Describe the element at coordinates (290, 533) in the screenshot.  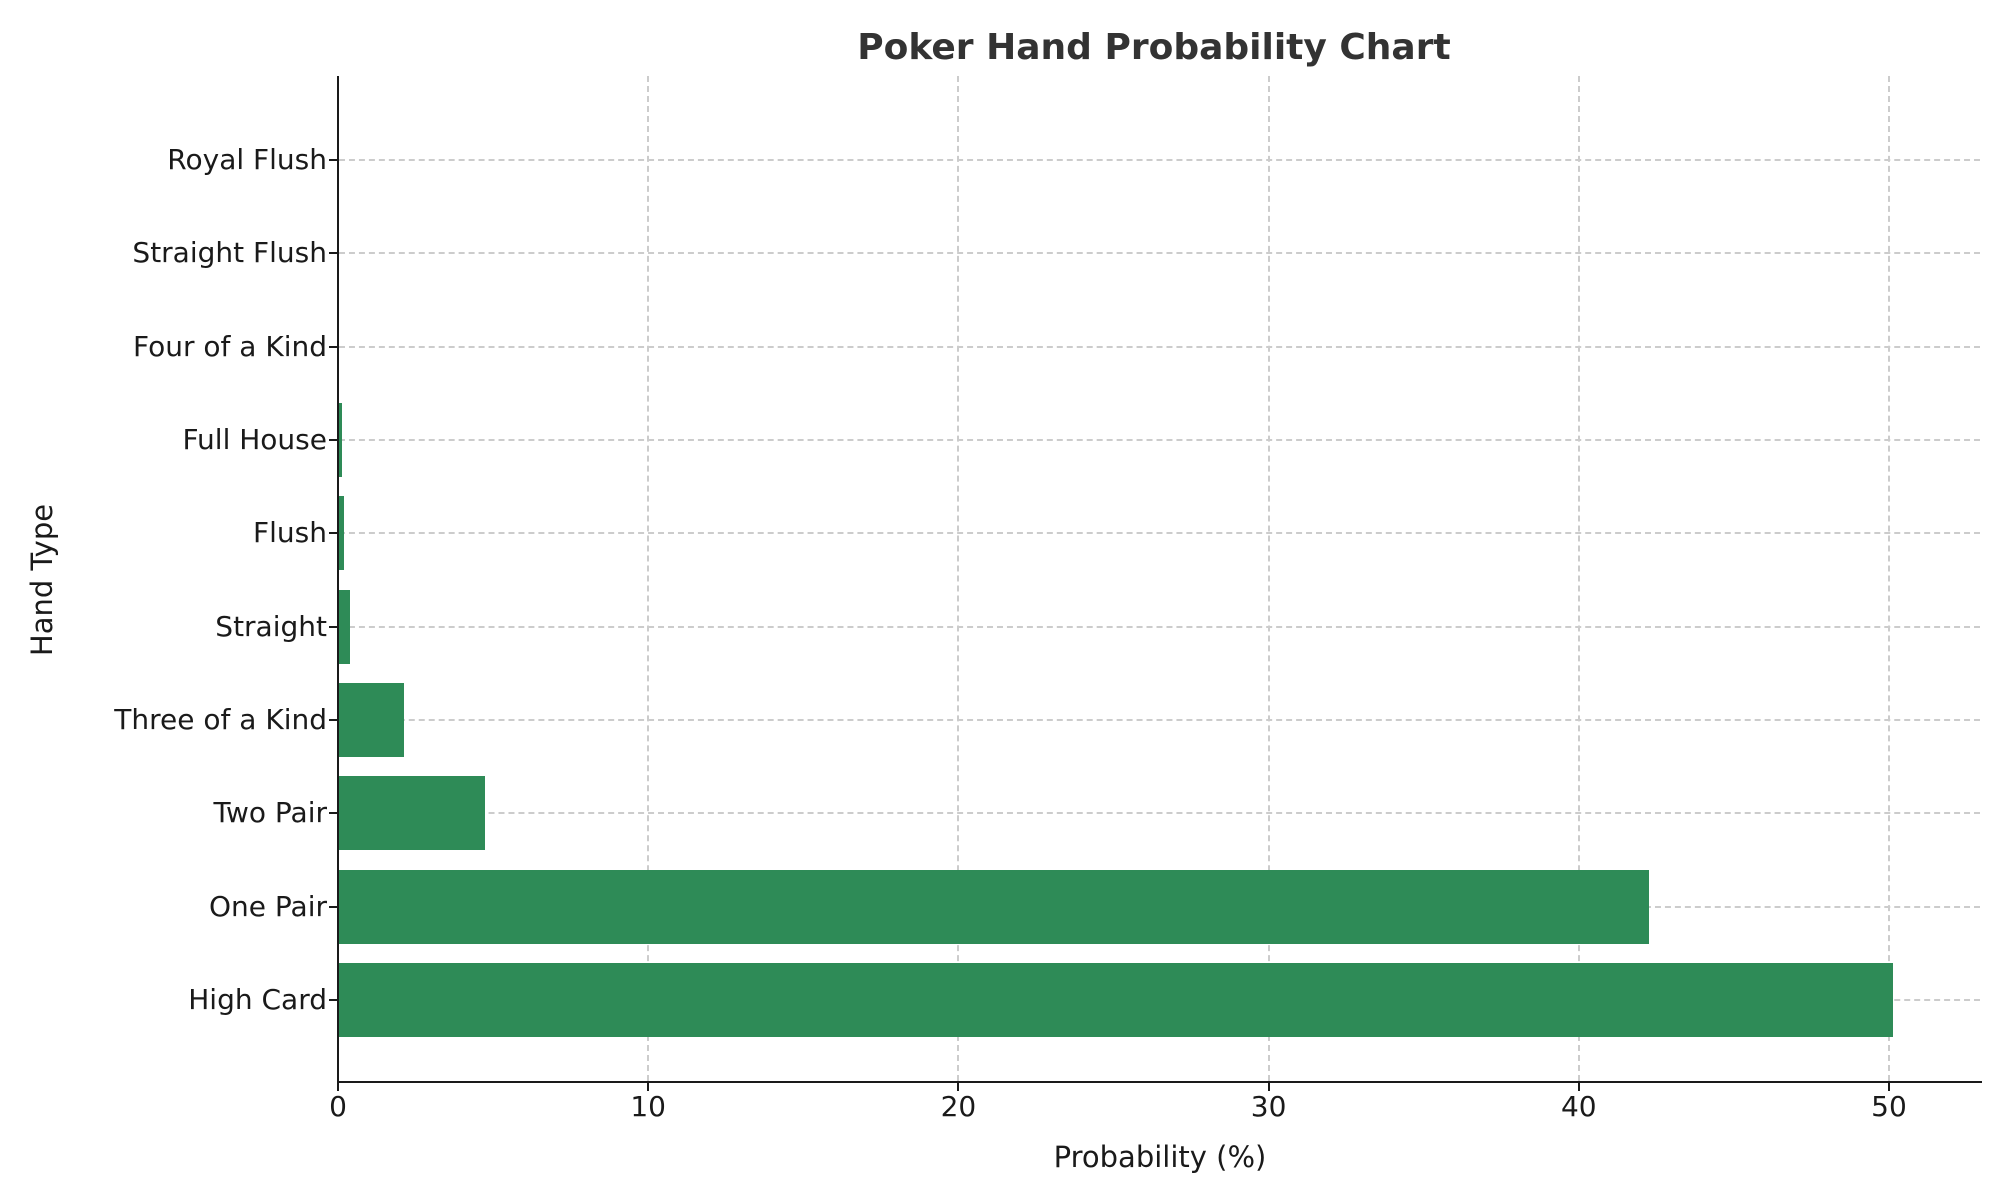
I see `y-tick-label: Flush` at that location.